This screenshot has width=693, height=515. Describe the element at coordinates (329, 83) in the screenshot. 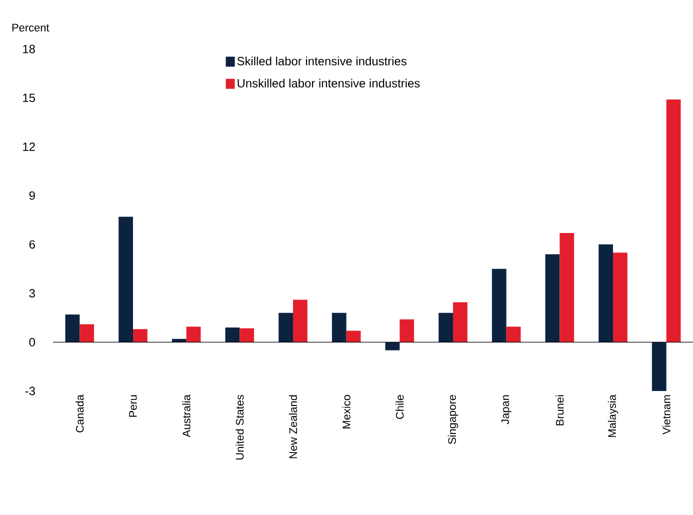

I see `legend-label: Unskilled labor intensive industries` at that location.